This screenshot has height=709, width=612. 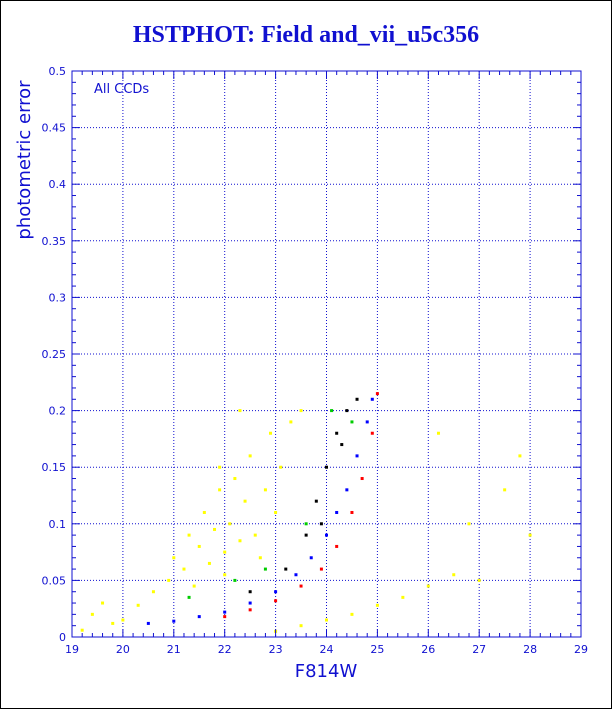 I want to click on y-tick-label: 0.25, so click(x=54, y=354).